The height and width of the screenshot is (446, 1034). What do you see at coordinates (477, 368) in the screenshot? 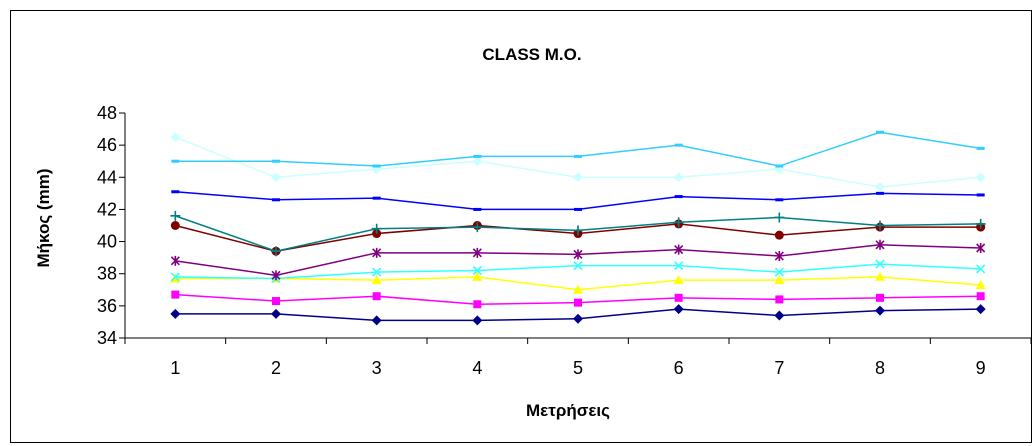
I see `x-tick-label: 4` at bounding box center [477, 368].